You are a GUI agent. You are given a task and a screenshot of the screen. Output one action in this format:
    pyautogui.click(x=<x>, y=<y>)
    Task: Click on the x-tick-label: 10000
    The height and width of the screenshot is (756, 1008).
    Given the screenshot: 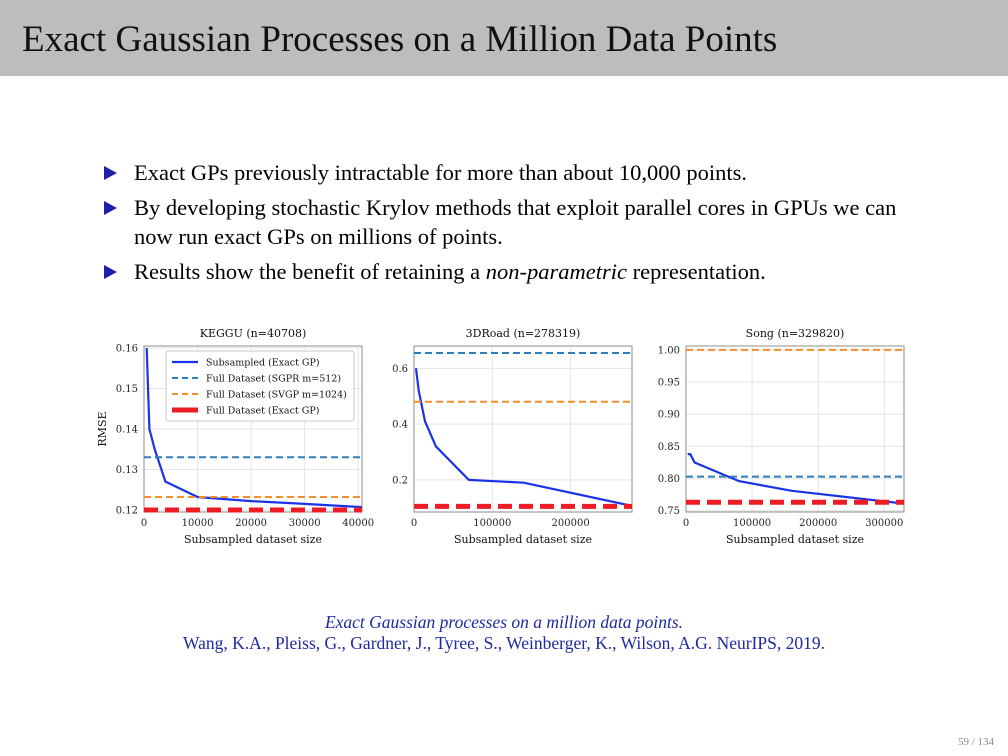 What is the action you would take?
    pyautogui.click(x=198, y=523)
    